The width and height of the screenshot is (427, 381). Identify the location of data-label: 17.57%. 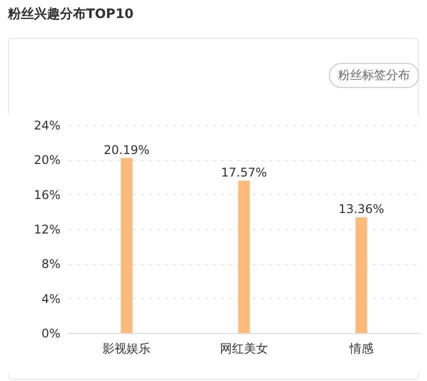
(244, 173).